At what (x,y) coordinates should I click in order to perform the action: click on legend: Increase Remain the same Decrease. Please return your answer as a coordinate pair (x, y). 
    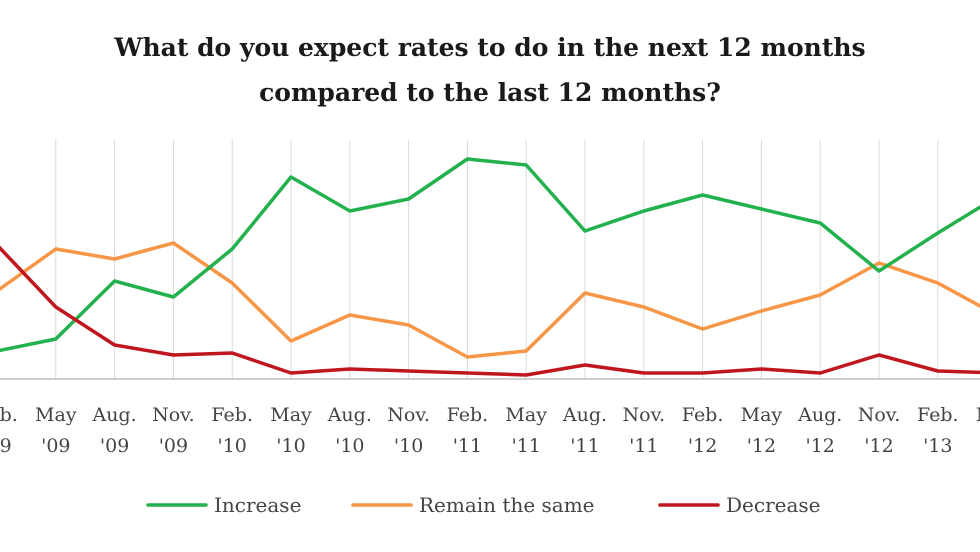
    Looking at the image, I should click on (483, 505).